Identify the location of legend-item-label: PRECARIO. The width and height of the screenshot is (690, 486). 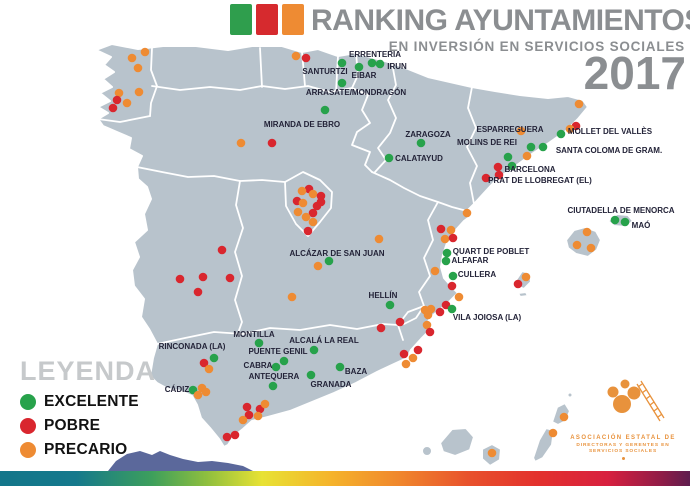
(86, 449).